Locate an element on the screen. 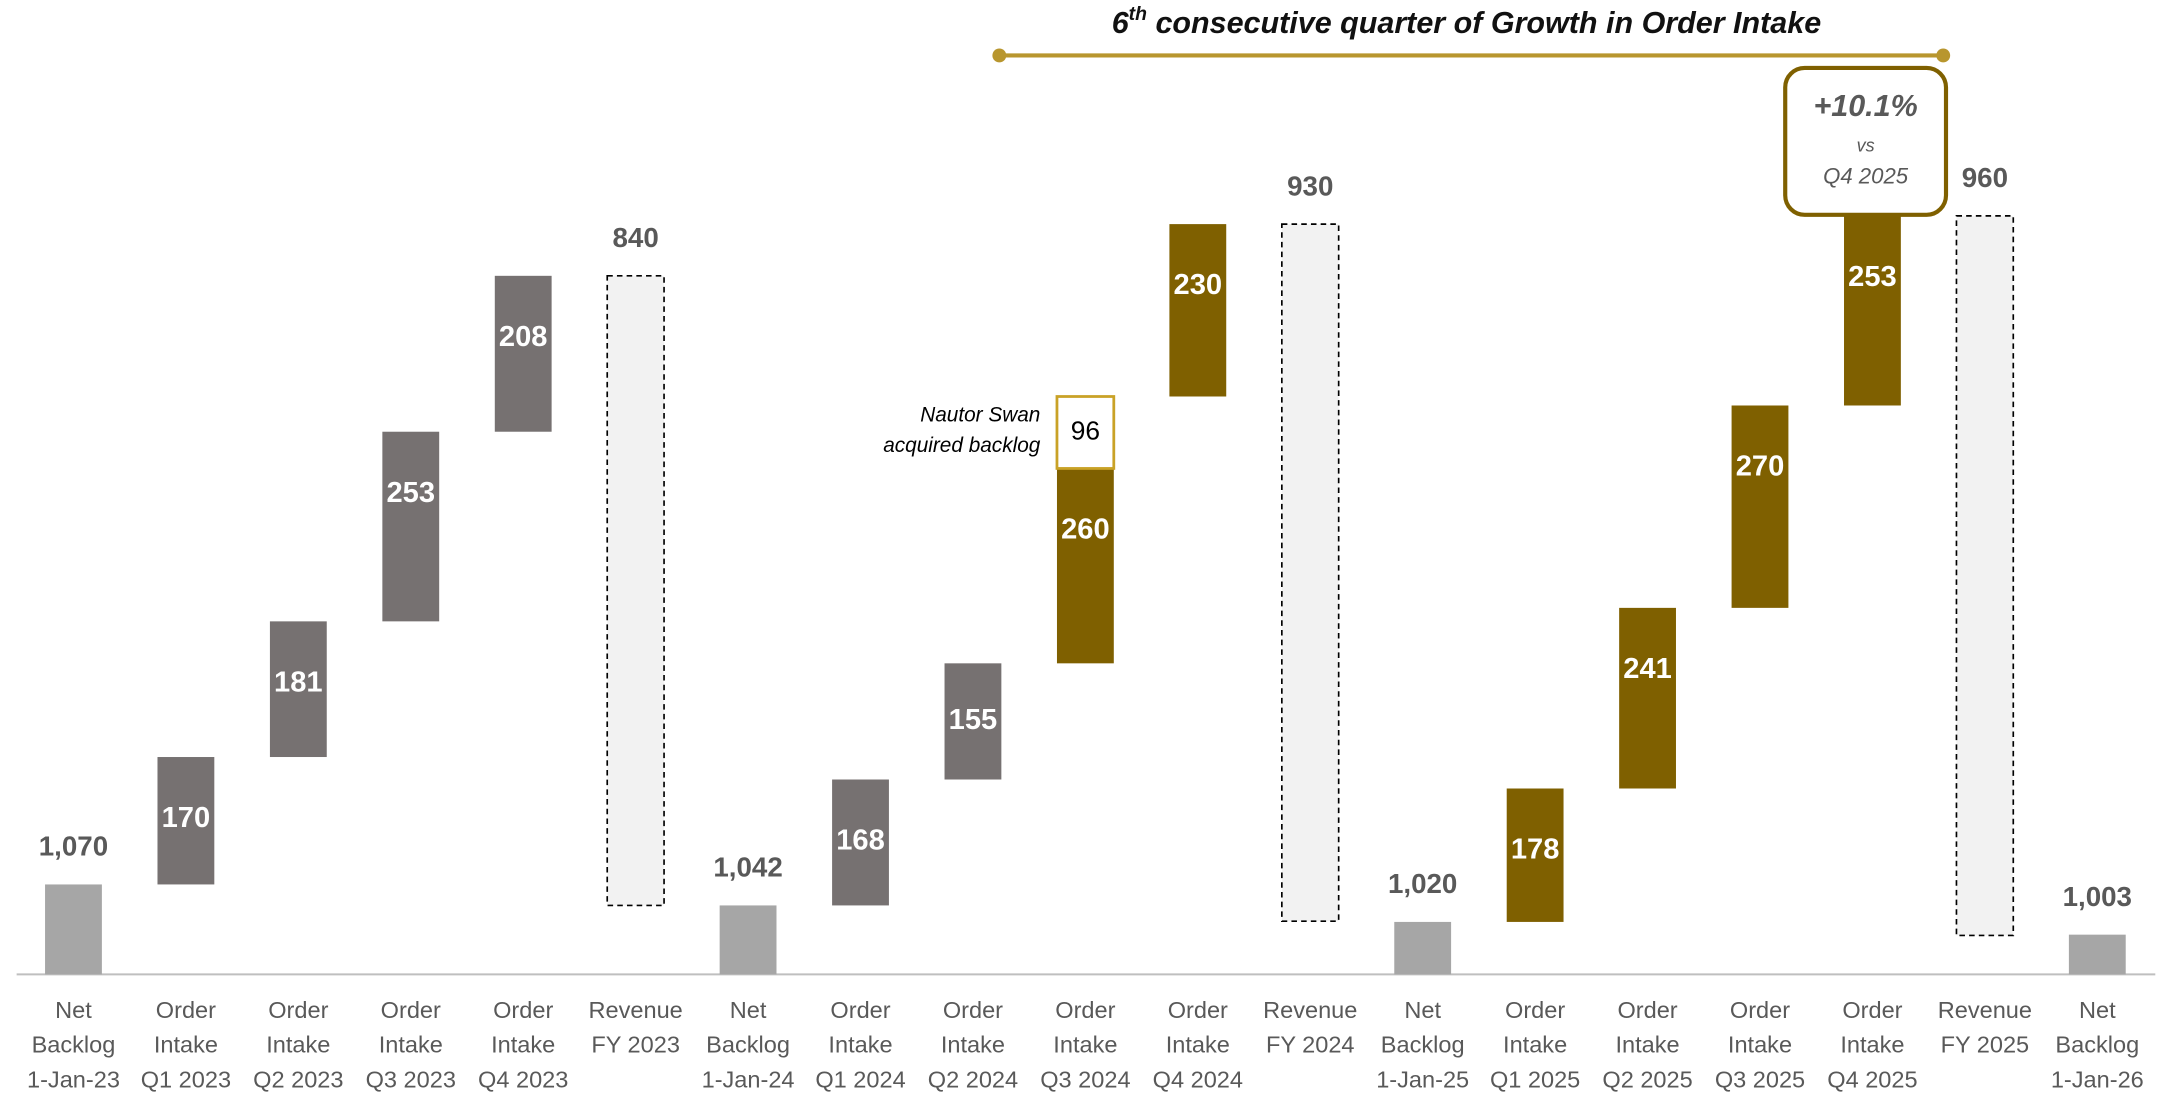 This screenshot has height=1094, width=2165. acquired-bar is located at coordinates (1085, 432).